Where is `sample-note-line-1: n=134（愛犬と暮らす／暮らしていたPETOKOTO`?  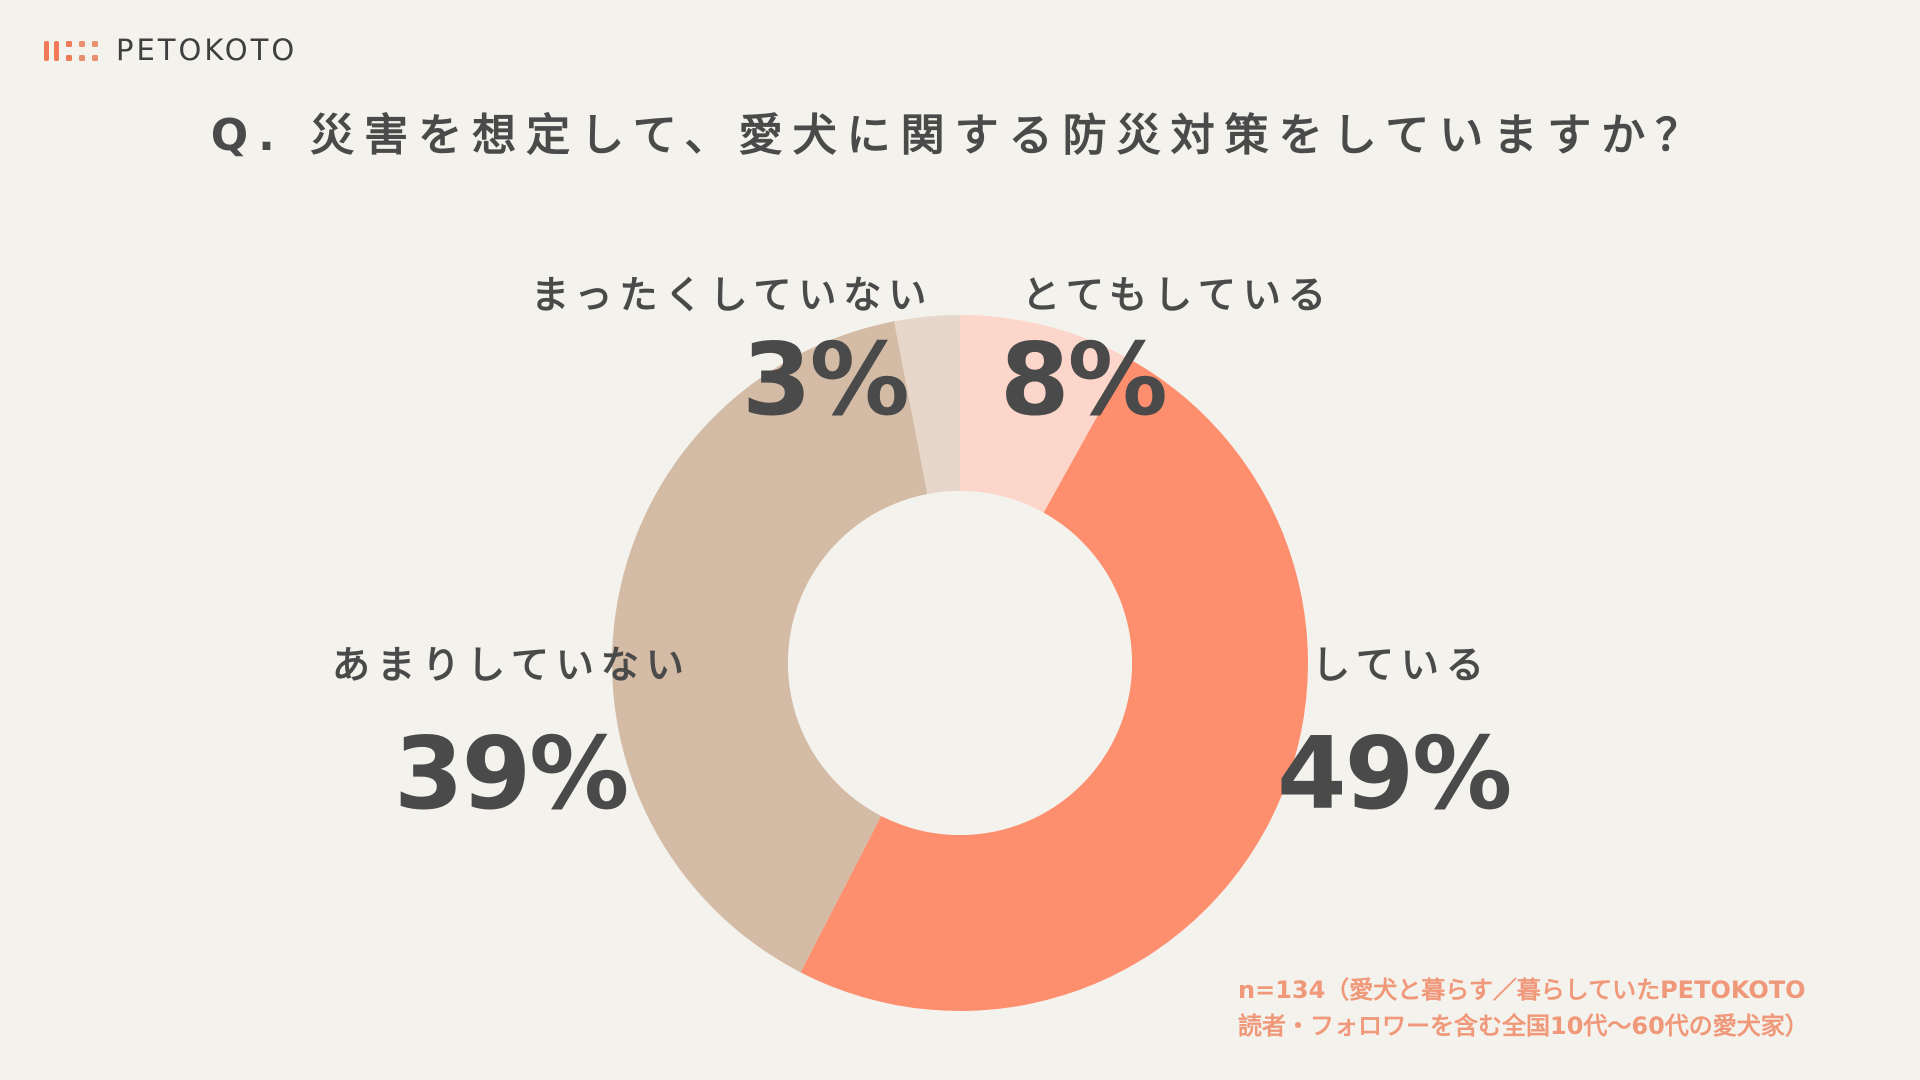
sample-note-line-1: n=134（愛犬と暮らす／暮らしていたPETOKOTO is located at coordinates (1522, 990).